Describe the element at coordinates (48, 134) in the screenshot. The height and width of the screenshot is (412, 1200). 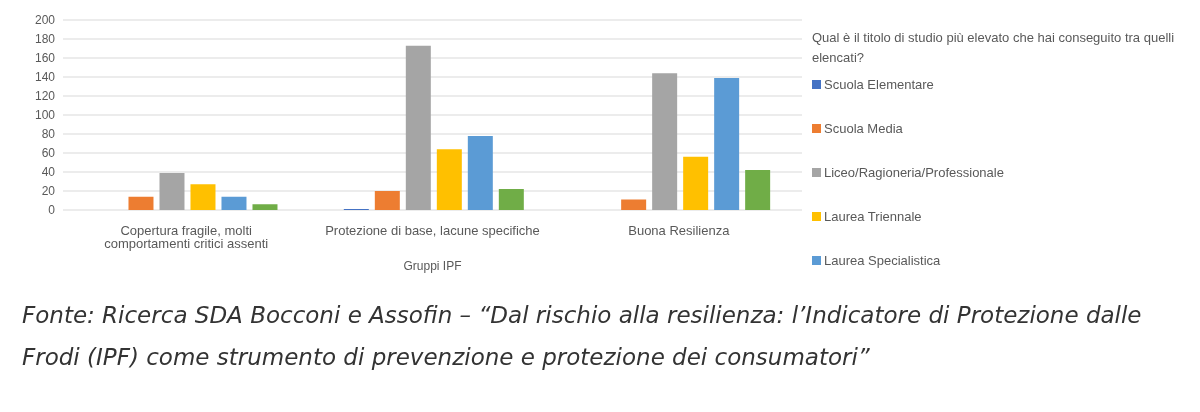
I see `y-tick-label: 80` at that location.